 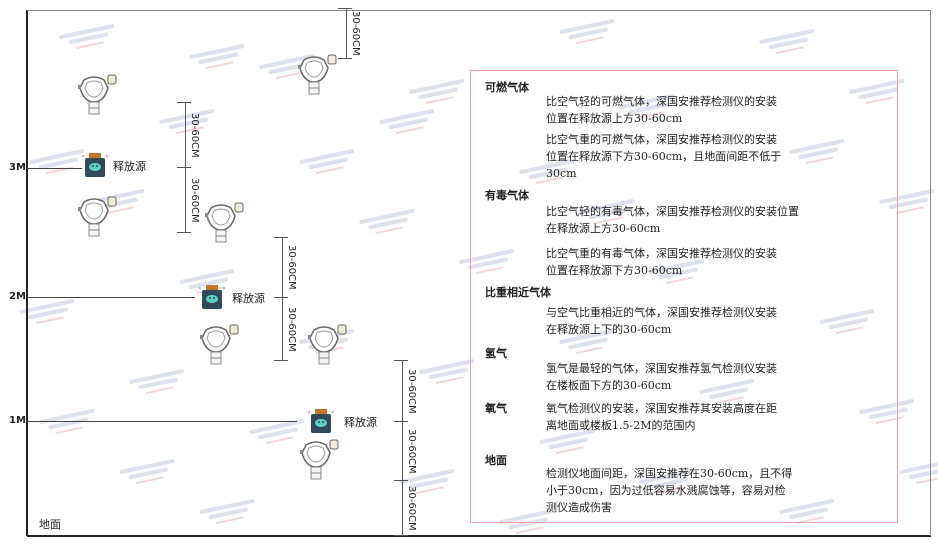 I want to click on info-line: 位置在释放源上方30-60cm, so click(x=614, y=118).